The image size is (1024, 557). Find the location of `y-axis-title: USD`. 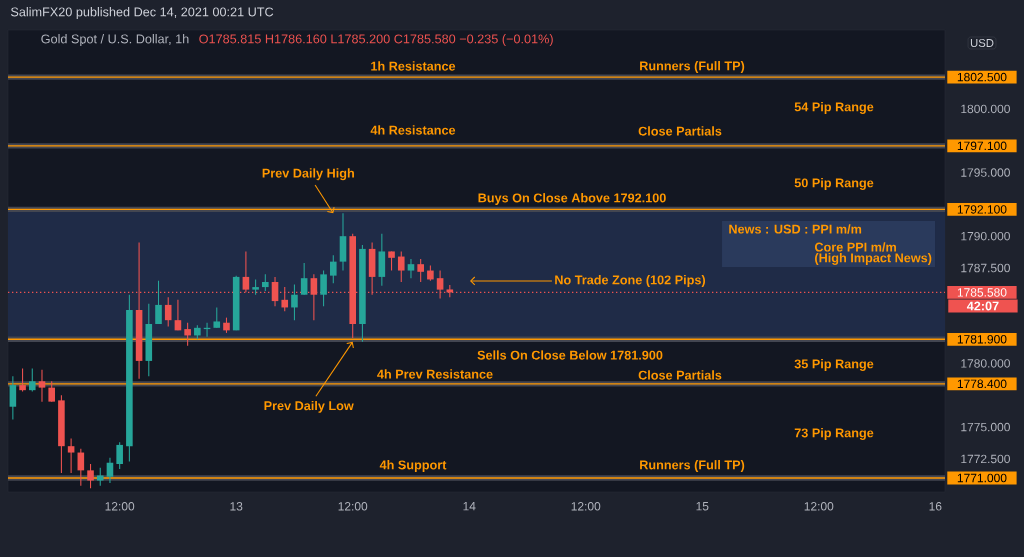

y-axis-title: USD is located at coordinates (982, 42).